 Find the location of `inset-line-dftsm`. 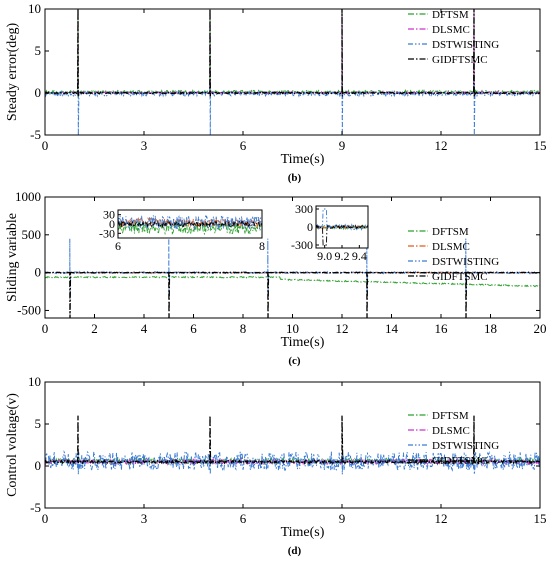

inset-line-dftsm is located at coordinates (190, 228).